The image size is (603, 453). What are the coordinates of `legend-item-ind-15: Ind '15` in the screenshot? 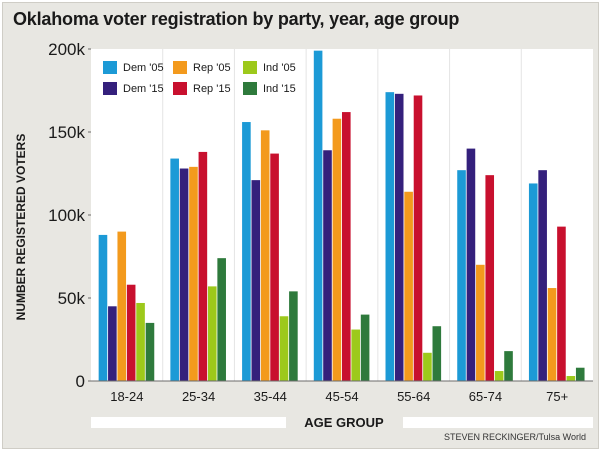 It's located at (278, 88).